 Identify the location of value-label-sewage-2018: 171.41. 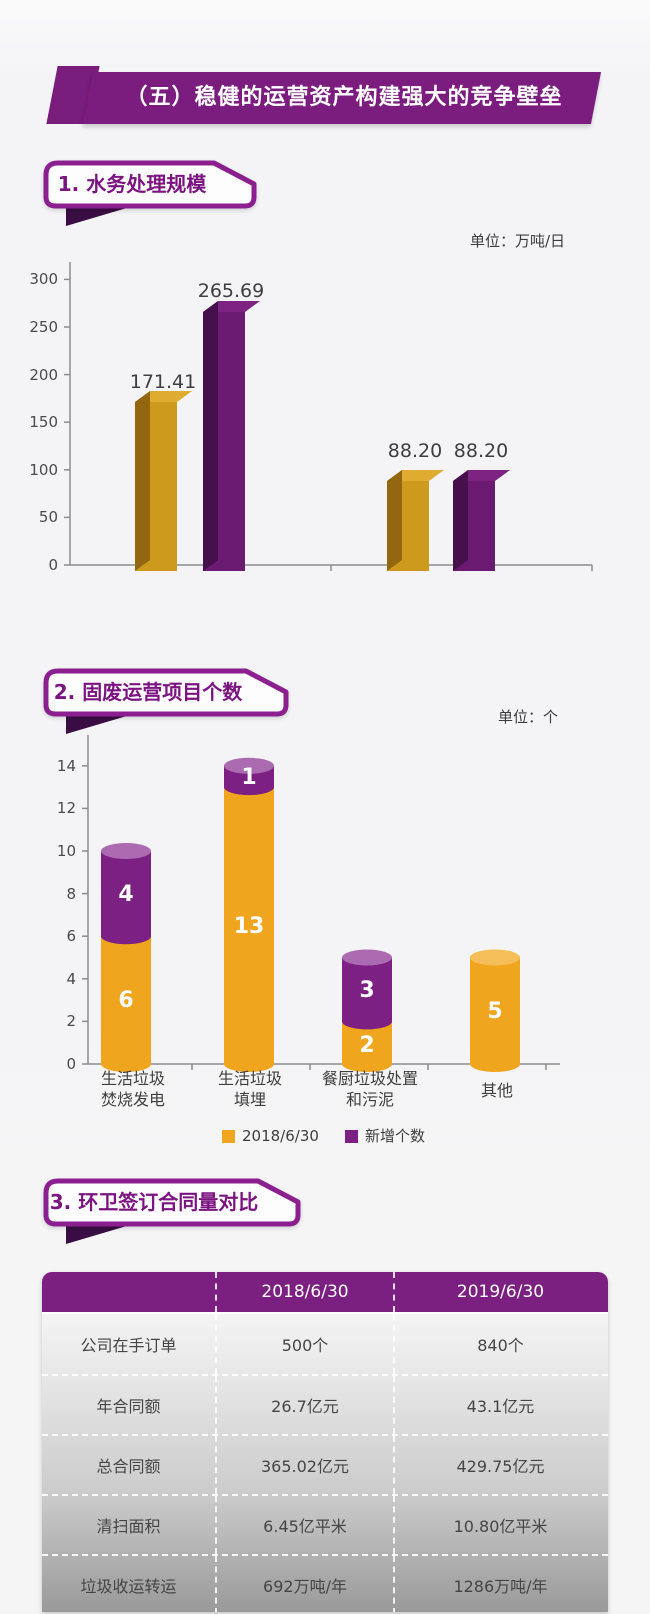
(163, 382).